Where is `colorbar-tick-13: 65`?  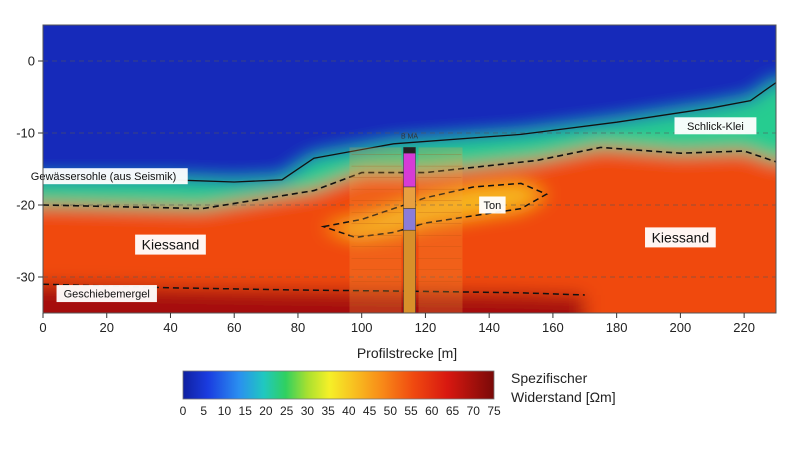 colorbar-tick-13: 65 is located at coordinates (453, 411).